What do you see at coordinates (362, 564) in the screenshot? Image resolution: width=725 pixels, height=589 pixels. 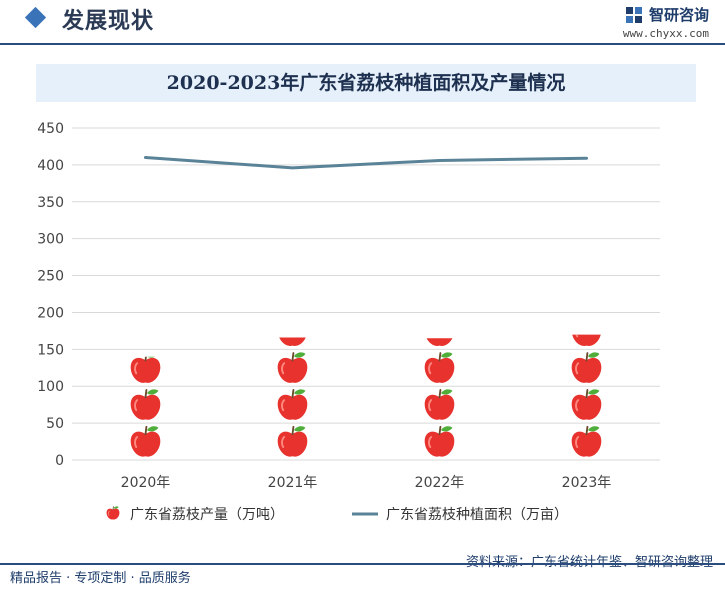 I see `footer-divider` at bounding box center [362, 564].